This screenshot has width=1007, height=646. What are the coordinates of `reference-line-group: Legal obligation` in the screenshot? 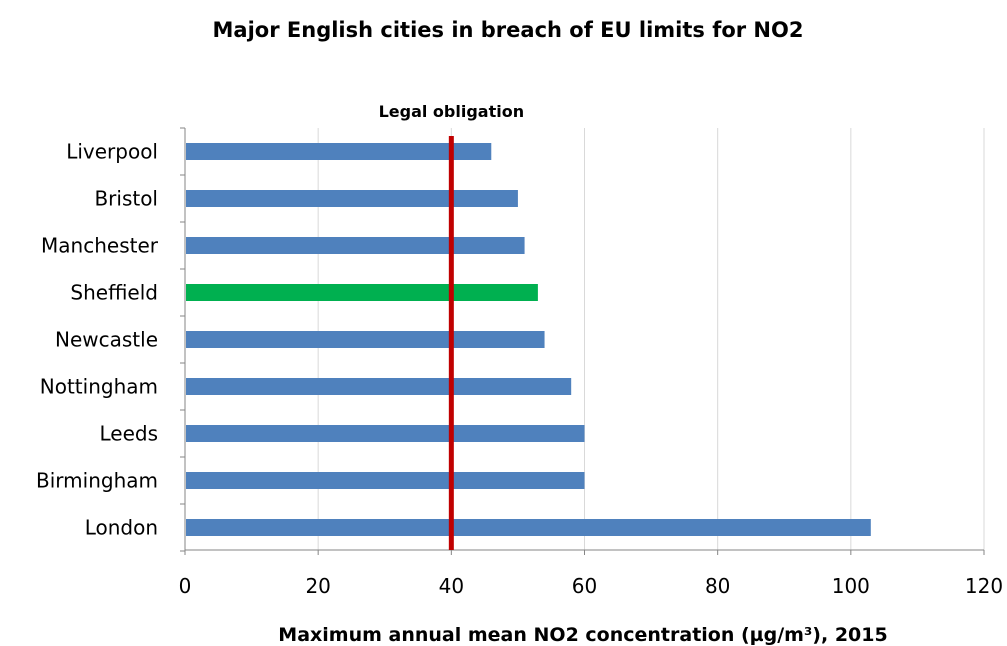 It's located at (452, 326).